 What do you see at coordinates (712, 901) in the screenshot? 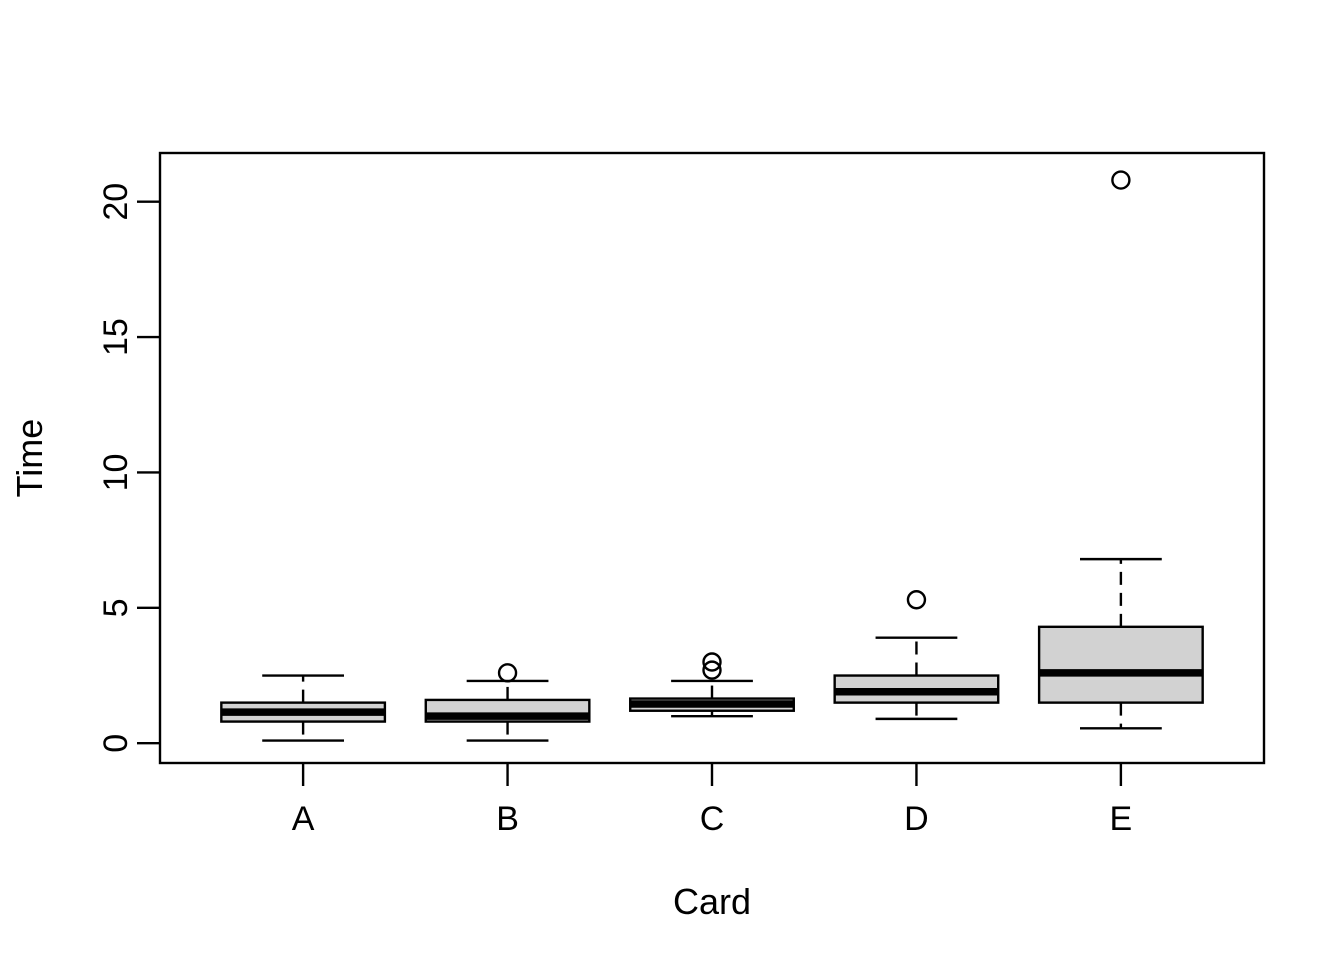
I see `x-axis-title: Card` at bounding box center [712, 901].